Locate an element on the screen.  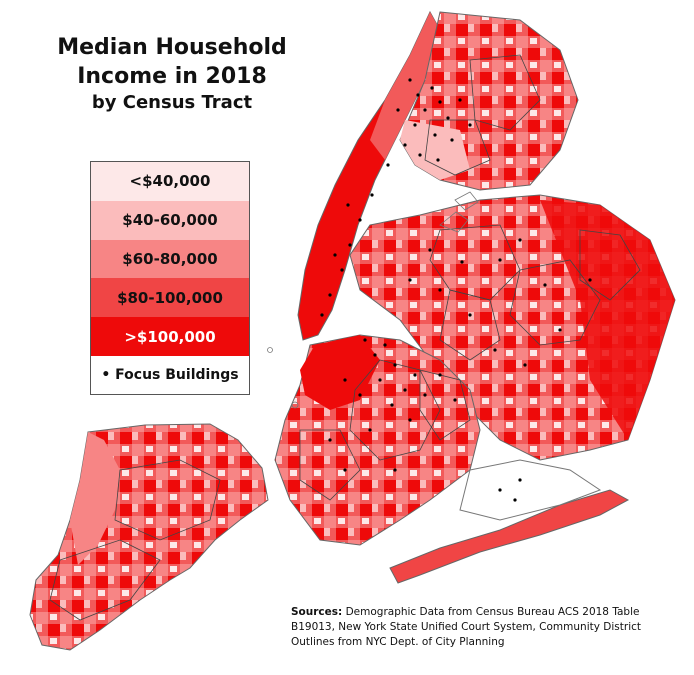
legend-item-40-60k: $40-60,000 is located at coordinates (170, 220).